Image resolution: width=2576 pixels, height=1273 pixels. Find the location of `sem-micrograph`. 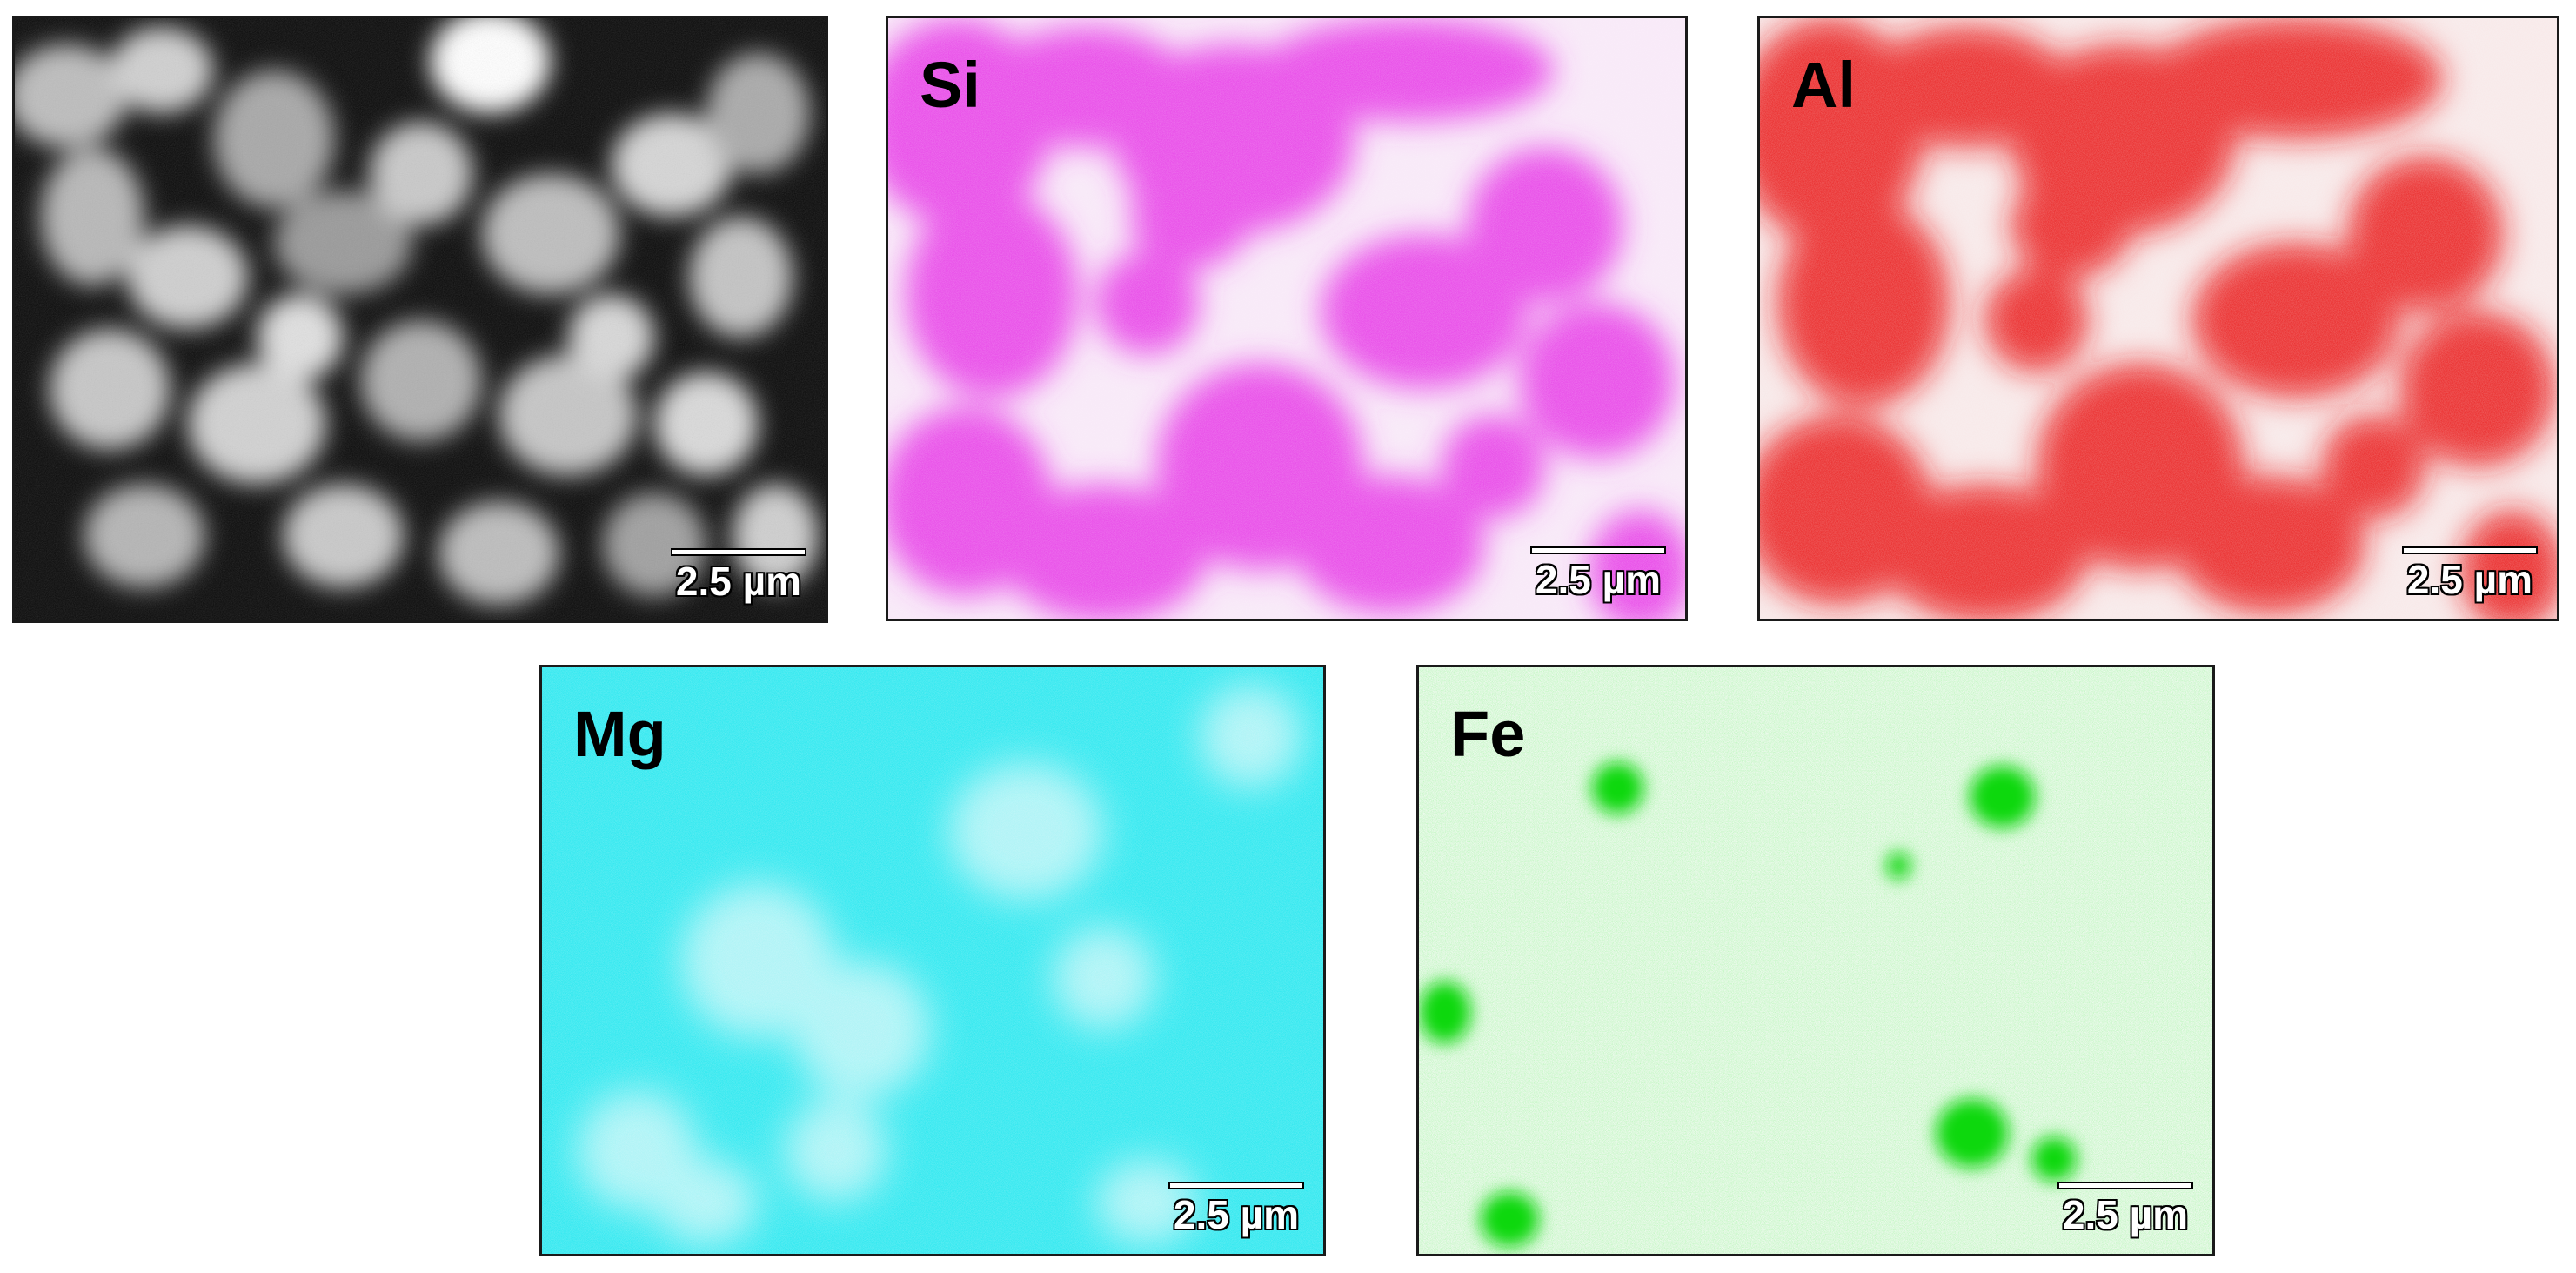

sem-micrograph is located at coordinates (420, 319).